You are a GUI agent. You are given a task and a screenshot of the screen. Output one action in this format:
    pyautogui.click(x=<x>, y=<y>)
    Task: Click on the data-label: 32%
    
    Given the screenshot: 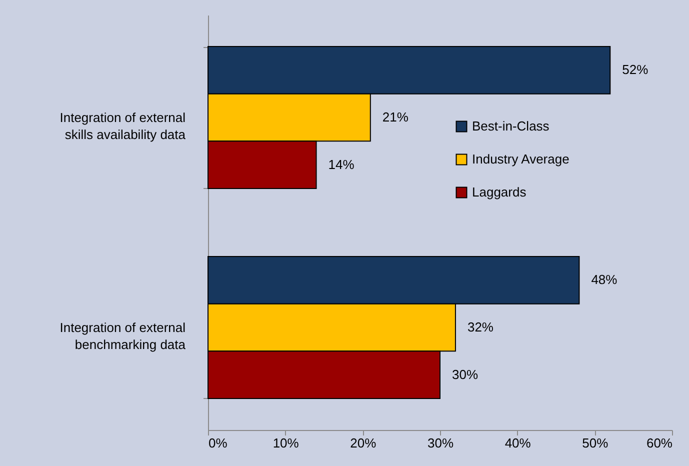 What is the action you would take?
    pyautogui.click(x=480, y=327)
    